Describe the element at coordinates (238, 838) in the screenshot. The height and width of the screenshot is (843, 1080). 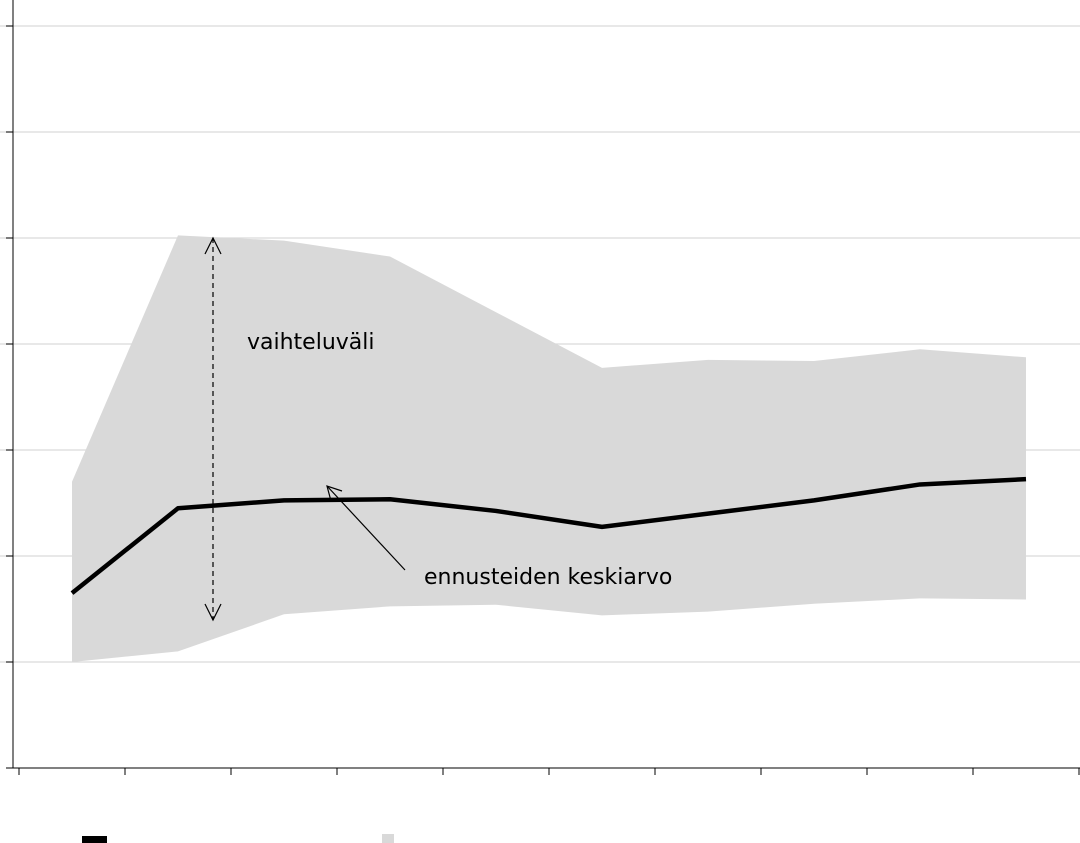
I see `legend` at that location.